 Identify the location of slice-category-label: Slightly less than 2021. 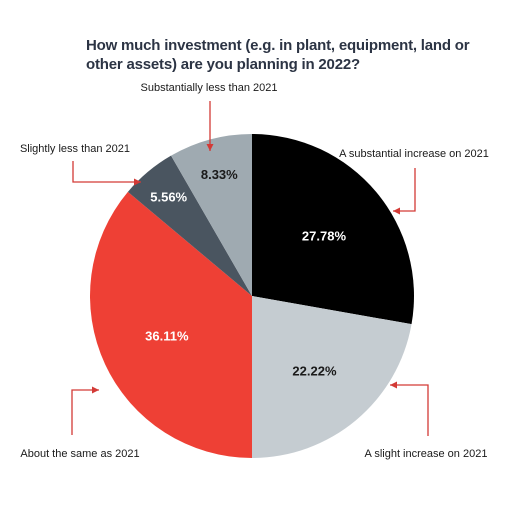
(75, 149).